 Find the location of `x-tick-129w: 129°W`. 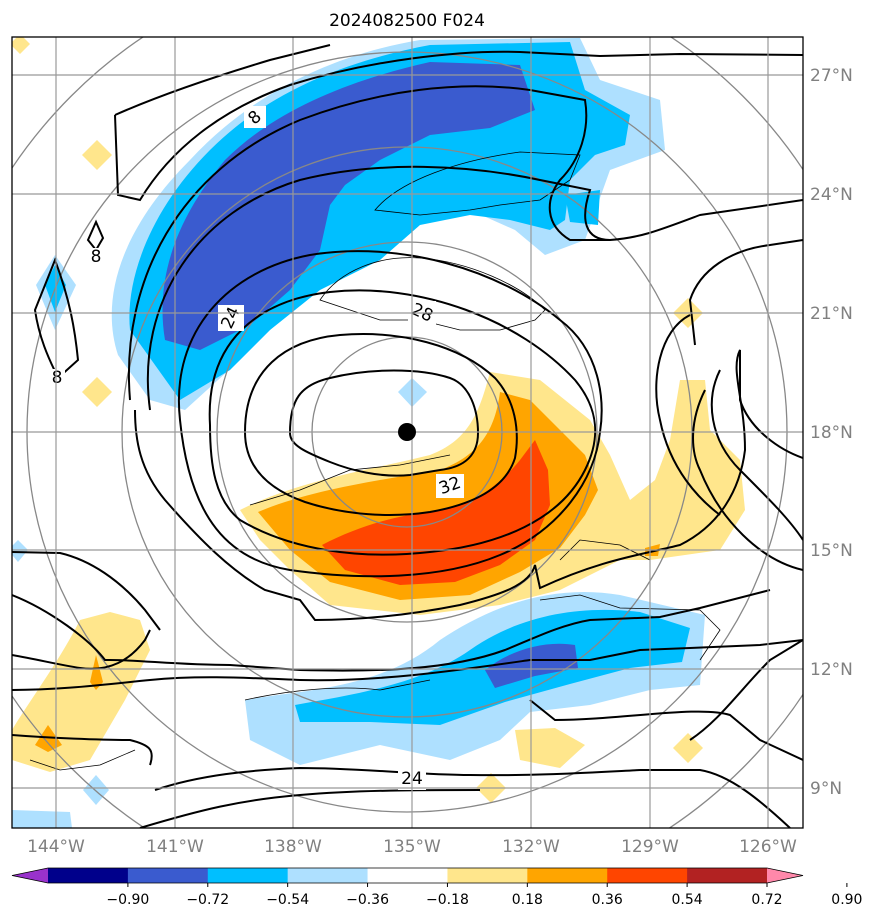

x-tick-129w: 129°W is located at coordinates (650, 847).